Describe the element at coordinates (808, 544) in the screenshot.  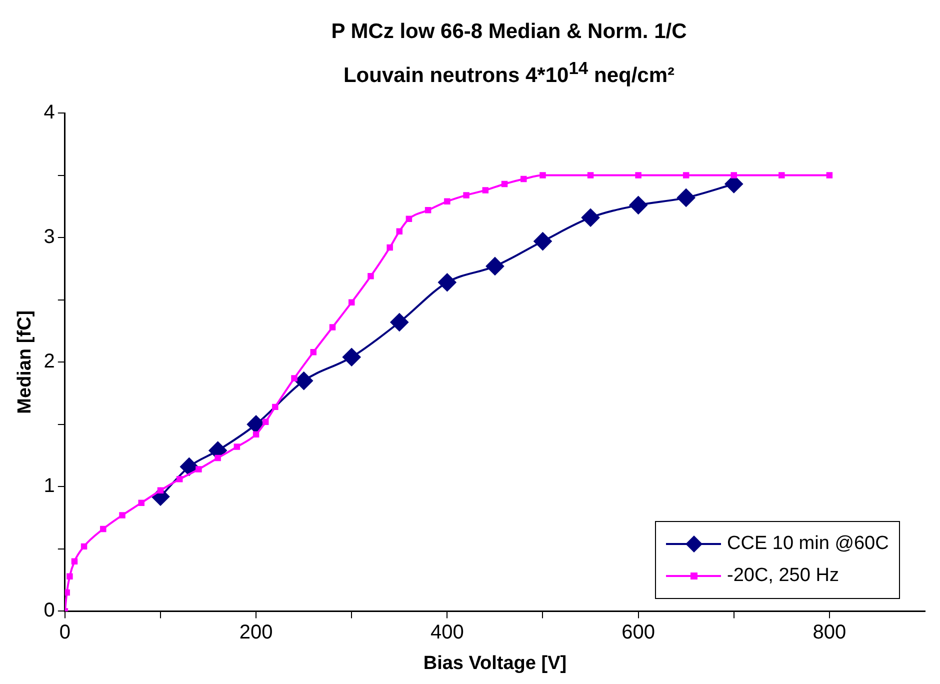
I see `legend-label: CCE 10 min @60C` at that location.